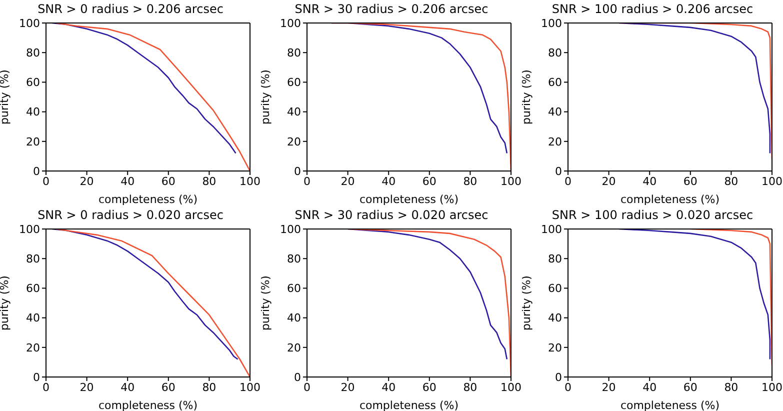 The width and height of the screenshot is (783, 411). I want to click on chart-title: SNR > 100 radius > 0.206 arcsec, so click(652, 9).